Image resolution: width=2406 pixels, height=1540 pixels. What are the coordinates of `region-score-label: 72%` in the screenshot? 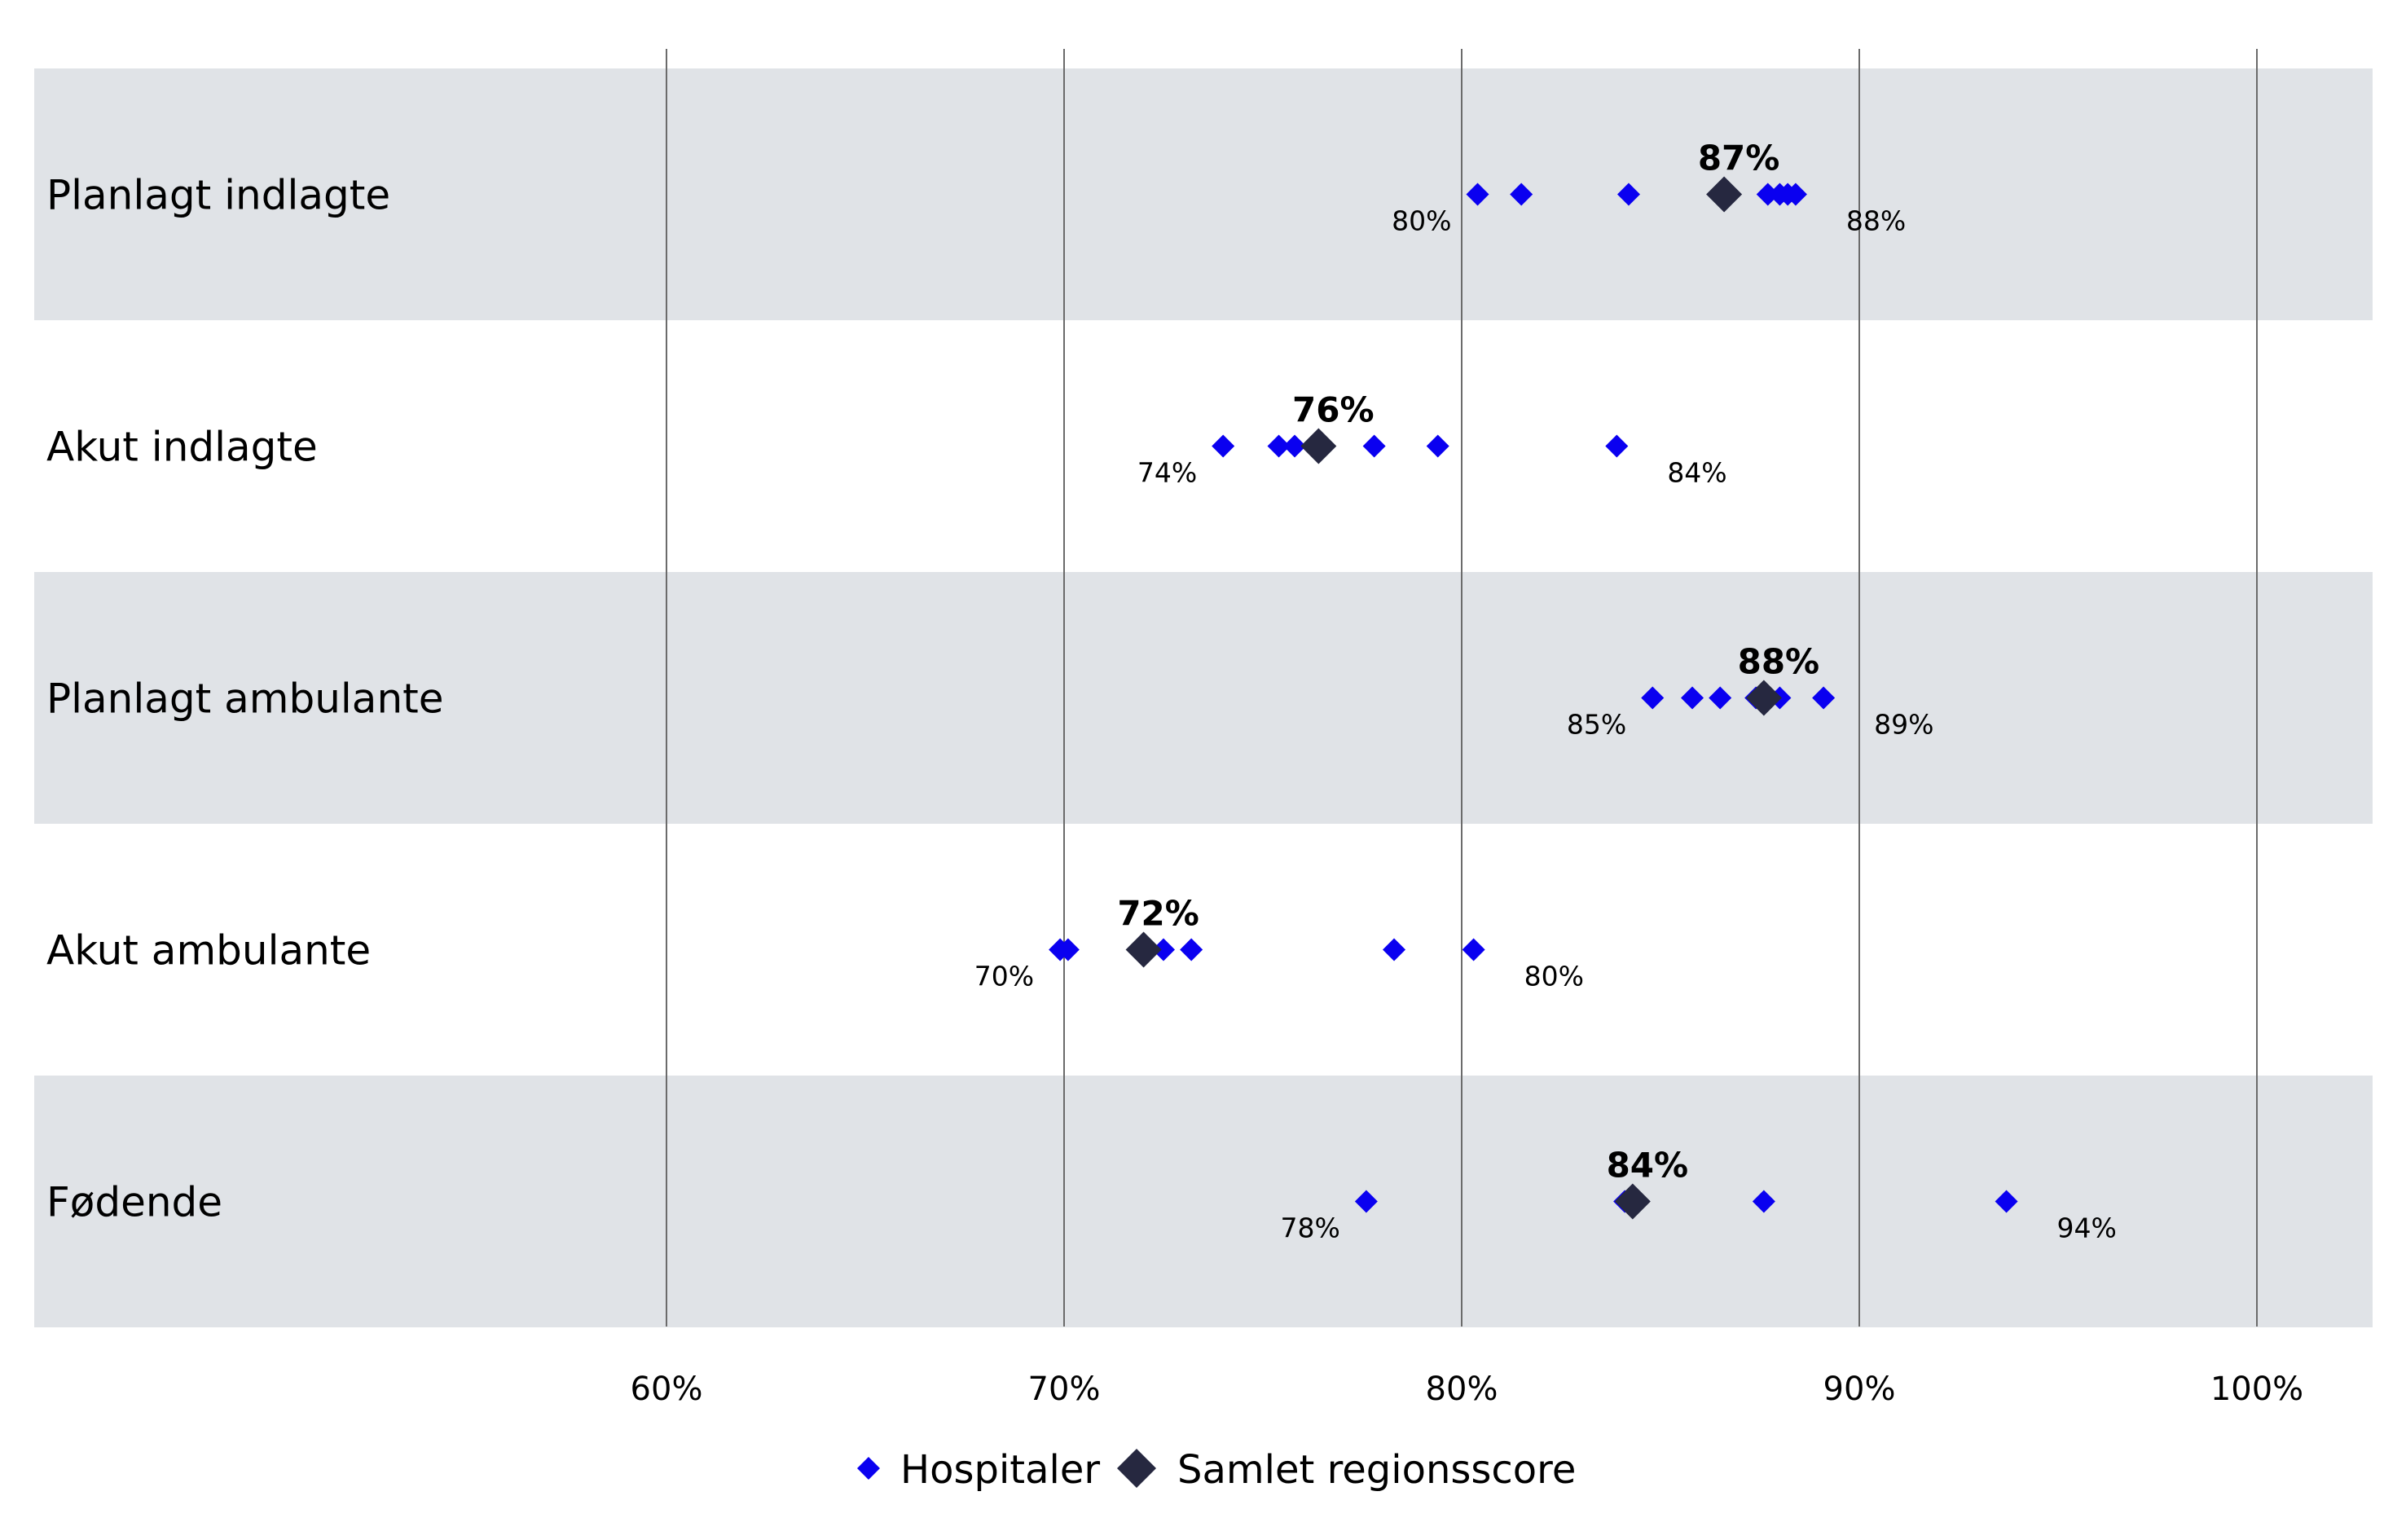 It's located at (1158, 914).